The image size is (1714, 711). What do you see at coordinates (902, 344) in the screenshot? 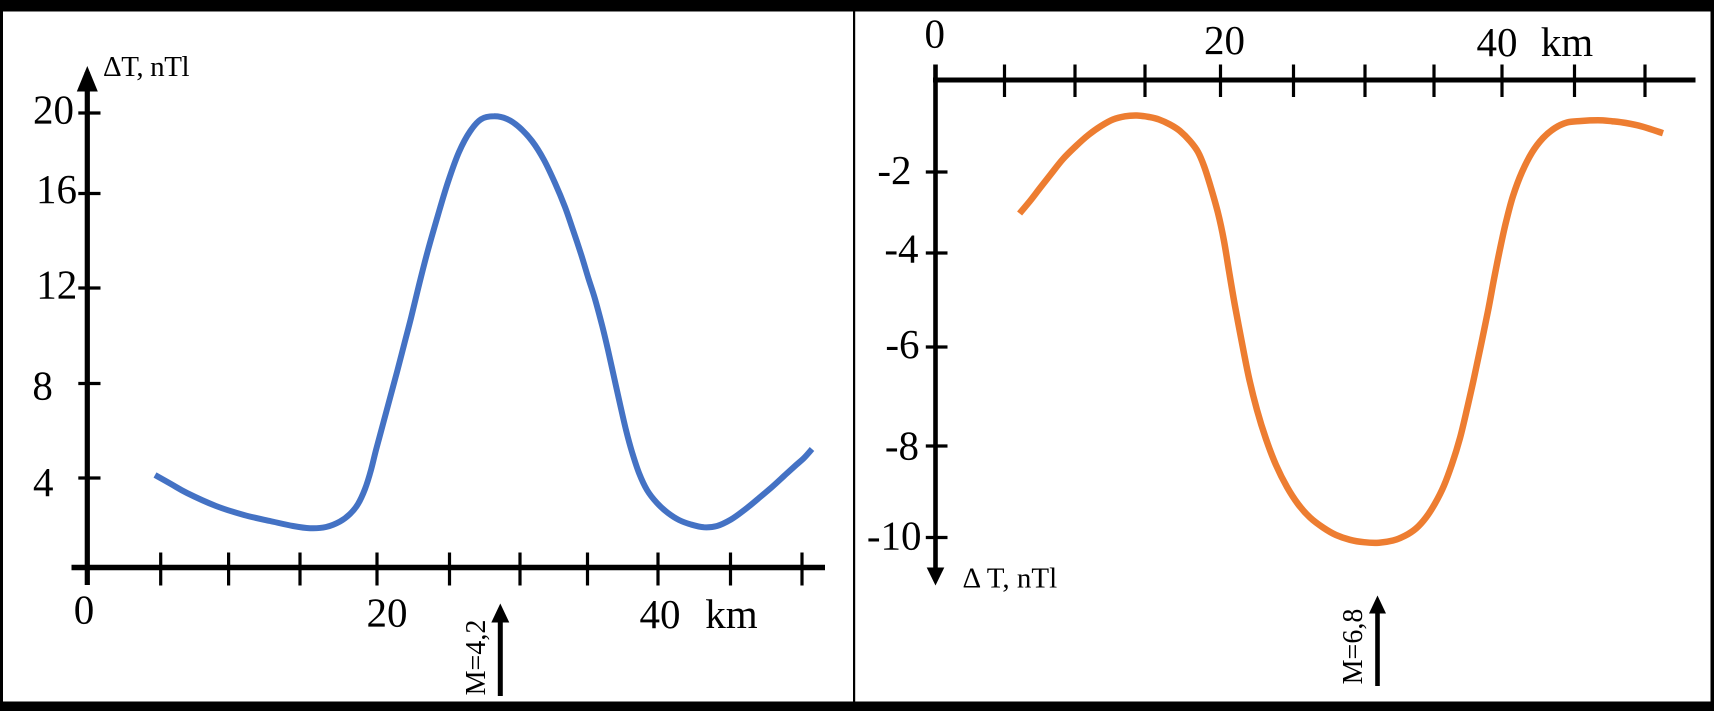
I see `svg-text: -6` at bounding box center [902, 344].